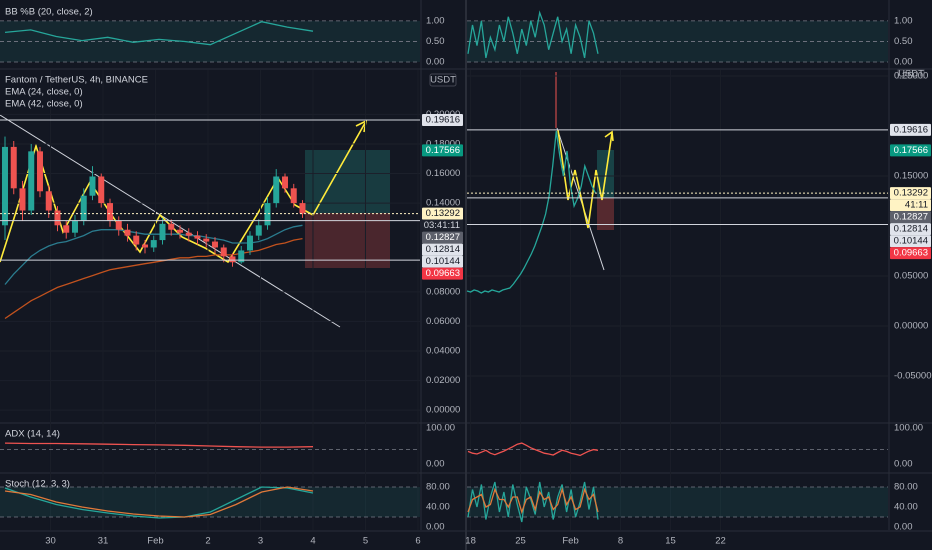 This screenshot has width=932, height=550. I want to click on stop-zone, so click(605, 214).